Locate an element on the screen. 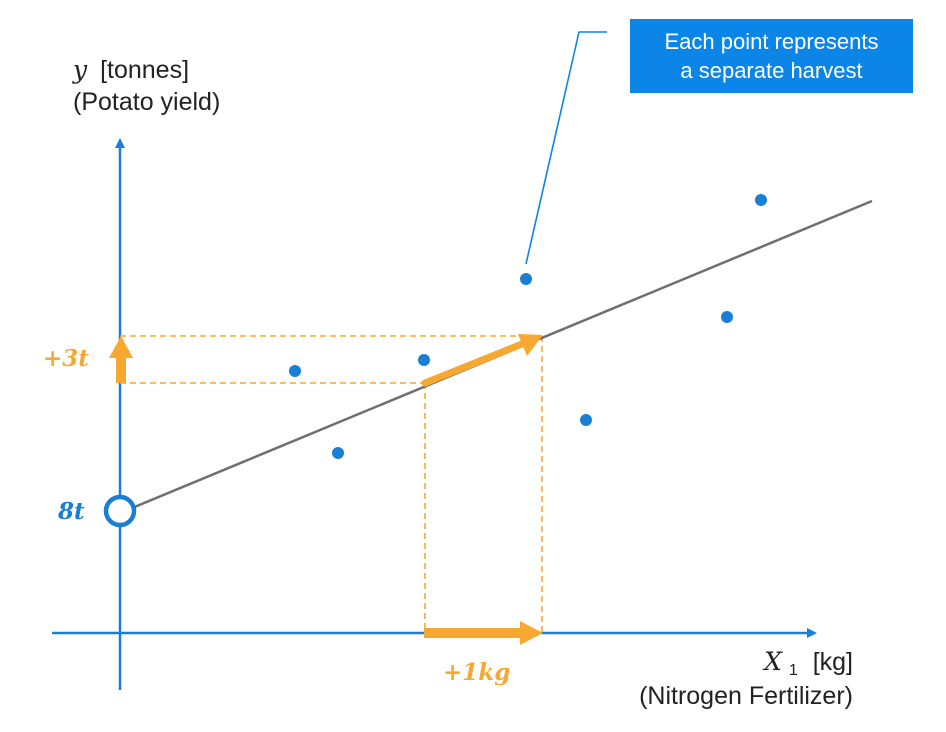 The height and width of the screenshot is (732, 946). x-axis-unit: [kg] is located at coordinates (833, 662).